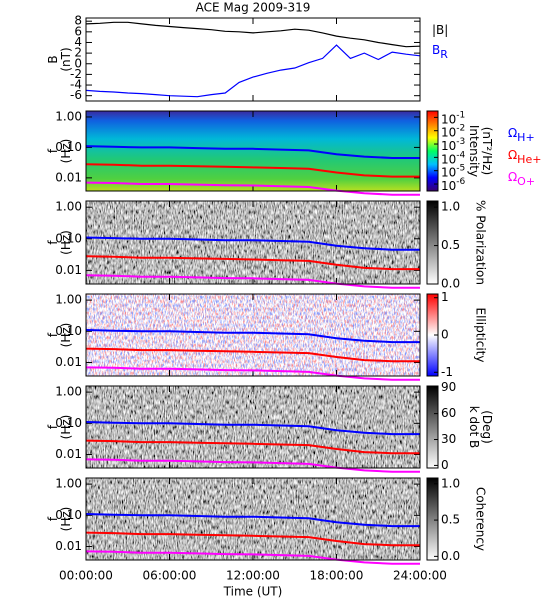  Describe the element at coordinates (86, 576) in the screenshot. I see `x-tick-label: 00:00:00` at that location.